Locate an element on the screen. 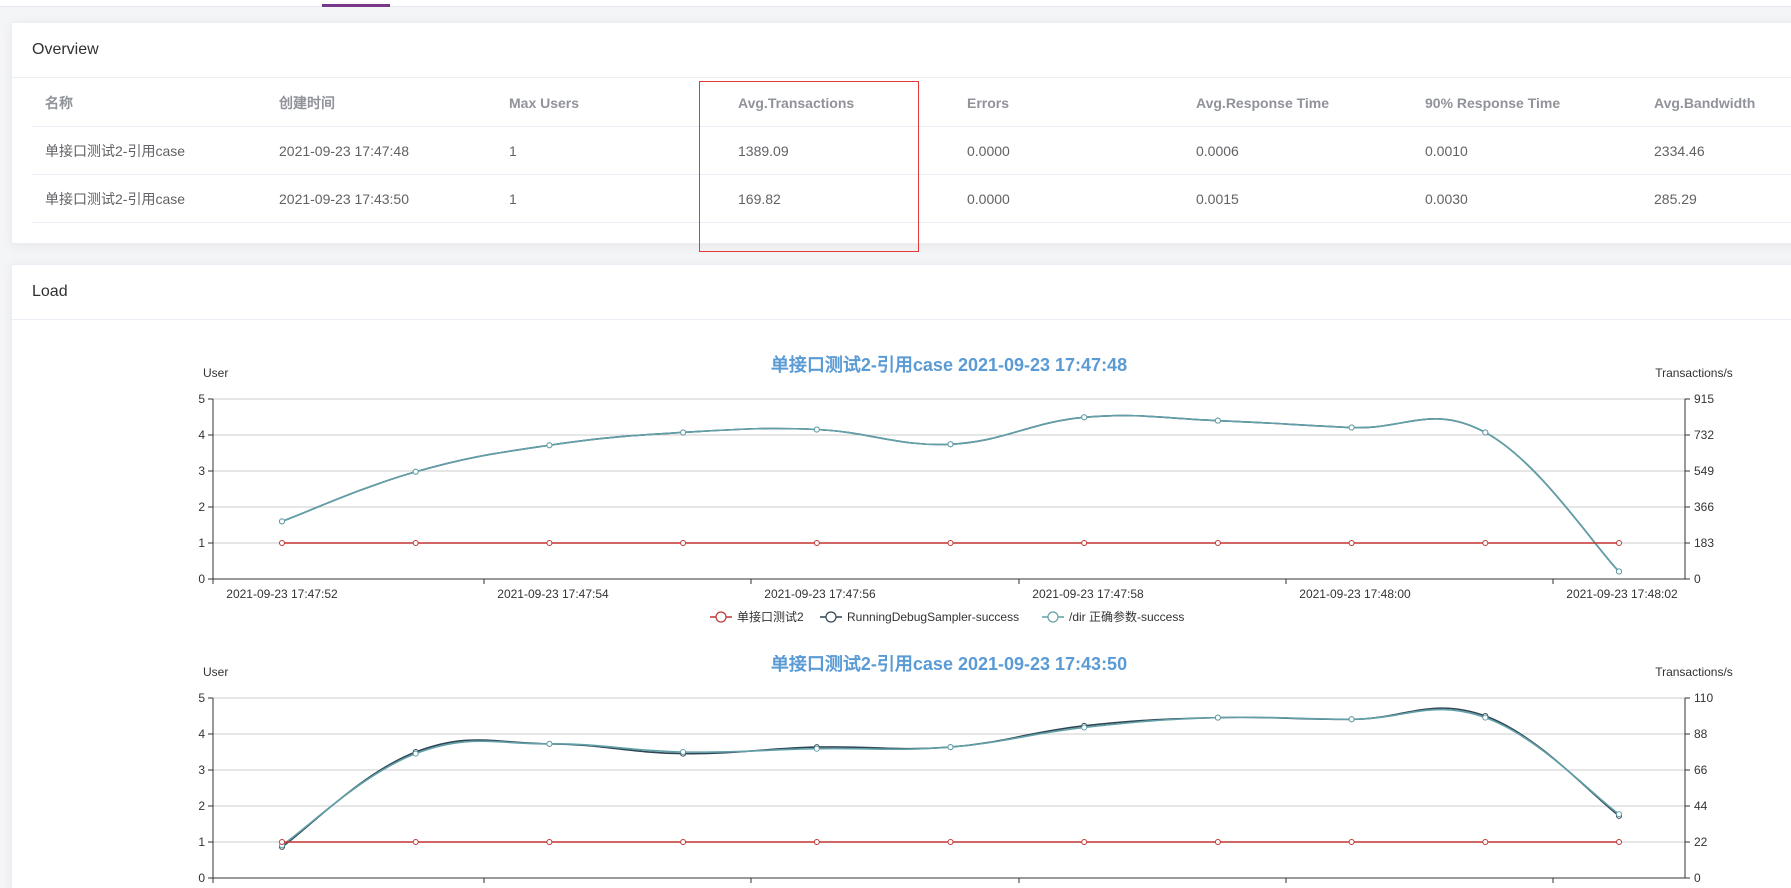 This screenshot has height=888, width=1791. y-left-tick-label: 0 is located at coordinates (201, 579).